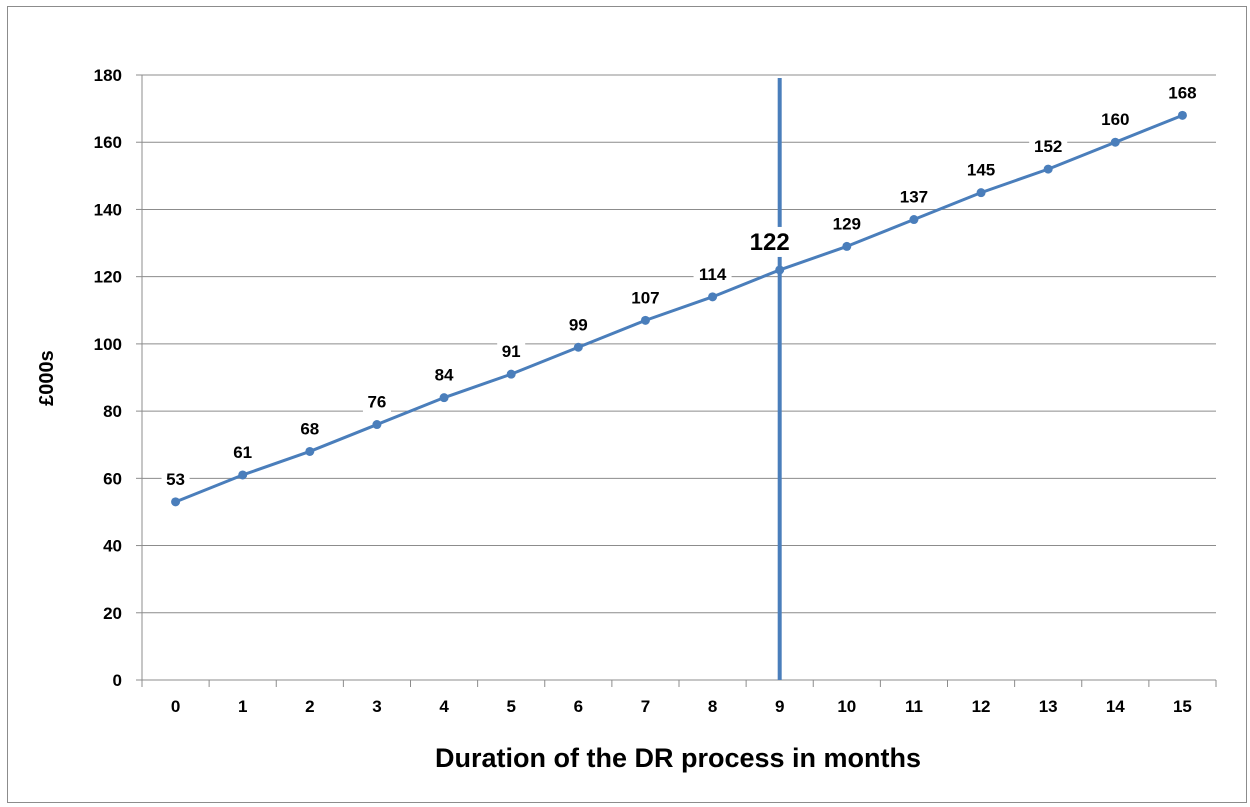  Describe the element at coordinates (112, 613) in the screenshot. I see `y-tick-label: 20` at that location.